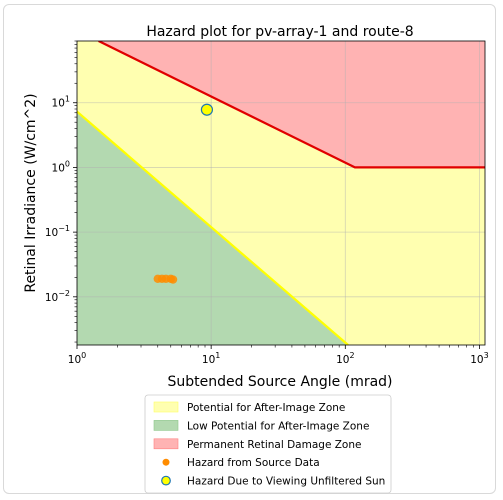 The height and width of the screenshot is (500, 503). Describe the element at coordinates (345, 358) in the screenshot. I see `x-tick-label: 10²` at that location.